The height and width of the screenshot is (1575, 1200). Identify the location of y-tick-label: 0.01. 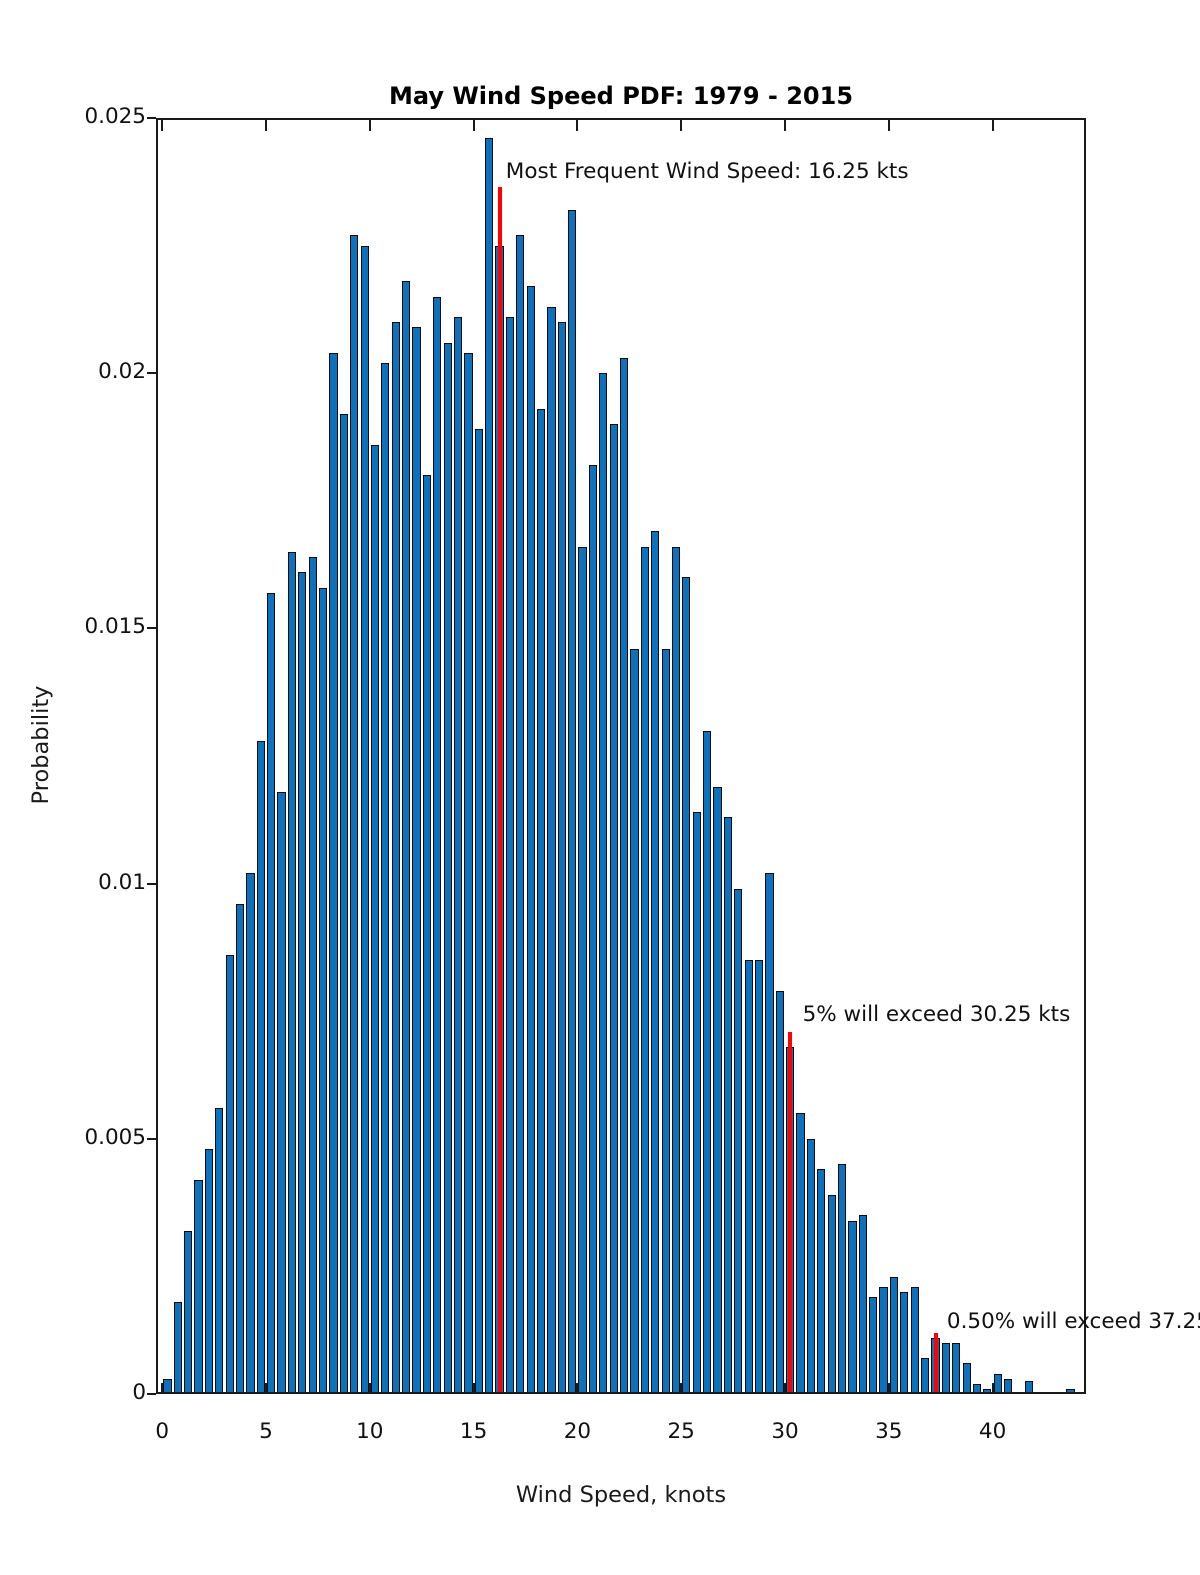
(122, 882).